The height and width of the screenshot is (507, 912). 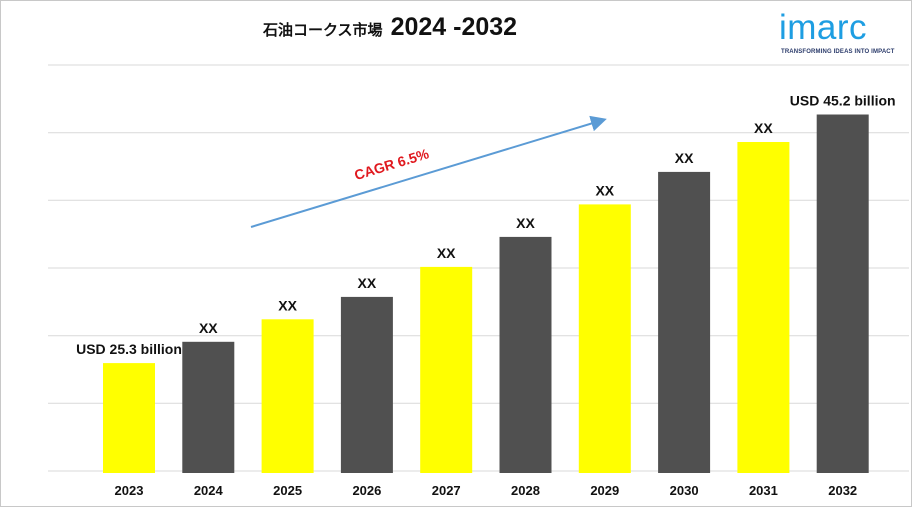 I want to click on chart-title: 石油コークス市場 2024 -2032, so click(x=390, y=29).